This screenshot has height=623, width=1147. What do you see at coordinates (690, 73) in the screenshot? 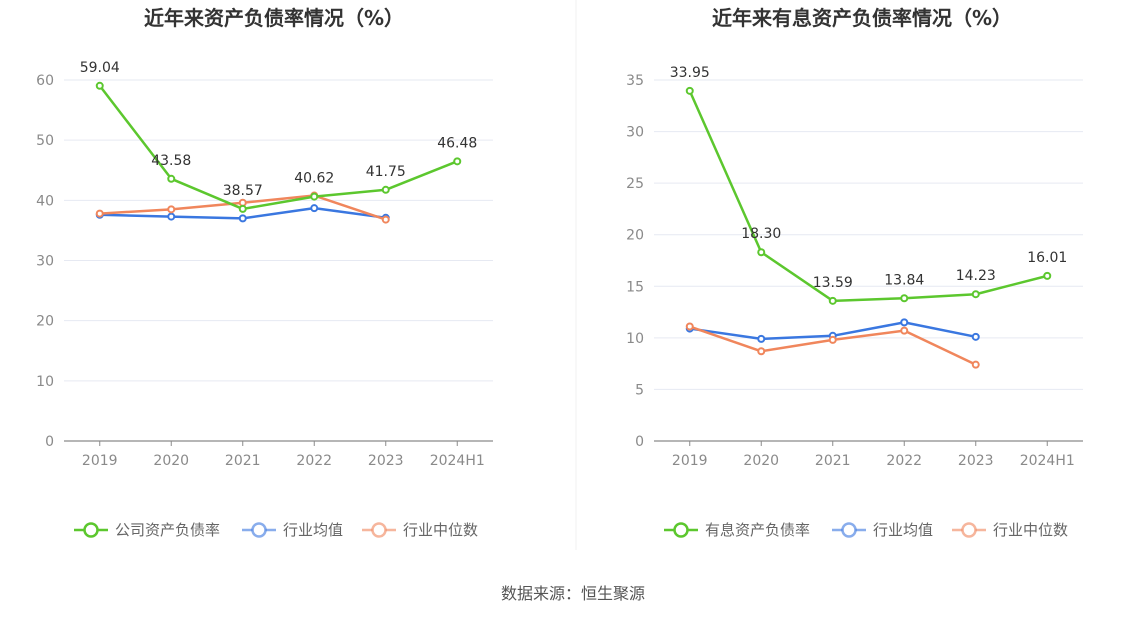
I see `data-label: 33.95` at bounding box center [690, 73].